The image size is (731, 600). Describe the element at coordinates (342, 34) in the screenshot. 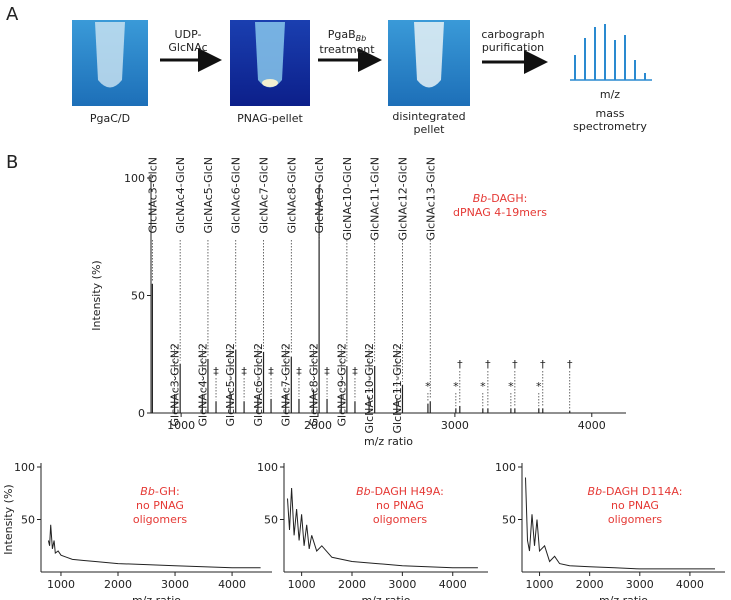

I see `reagent-name: PgaB` at that location.